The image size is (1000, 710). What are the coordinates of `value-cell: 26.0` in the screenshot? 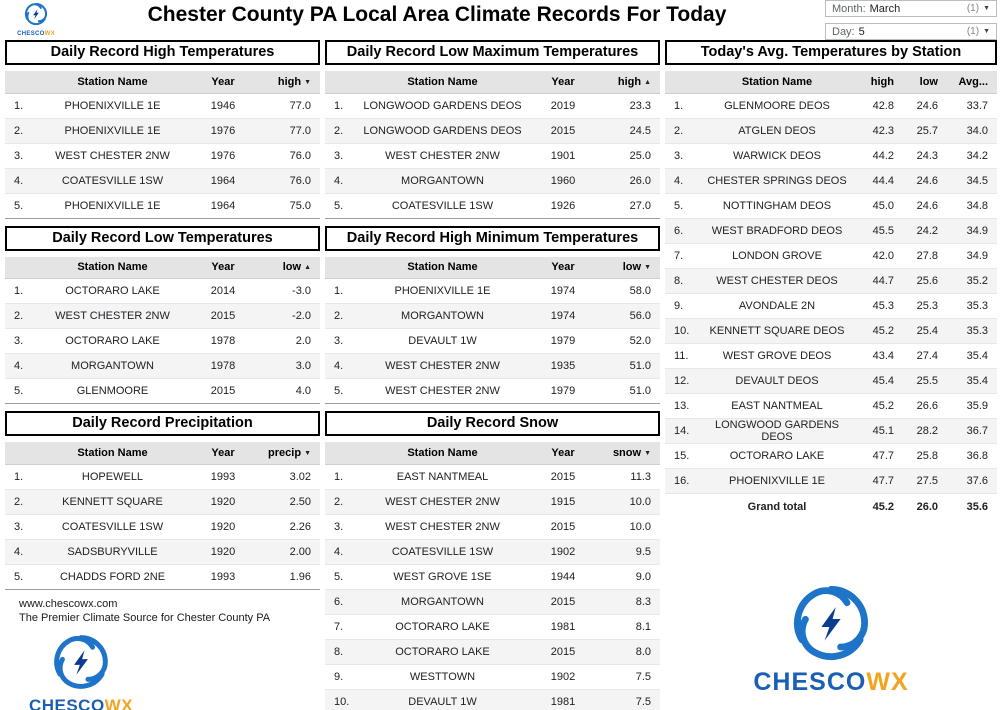 It's located at (628, 181).